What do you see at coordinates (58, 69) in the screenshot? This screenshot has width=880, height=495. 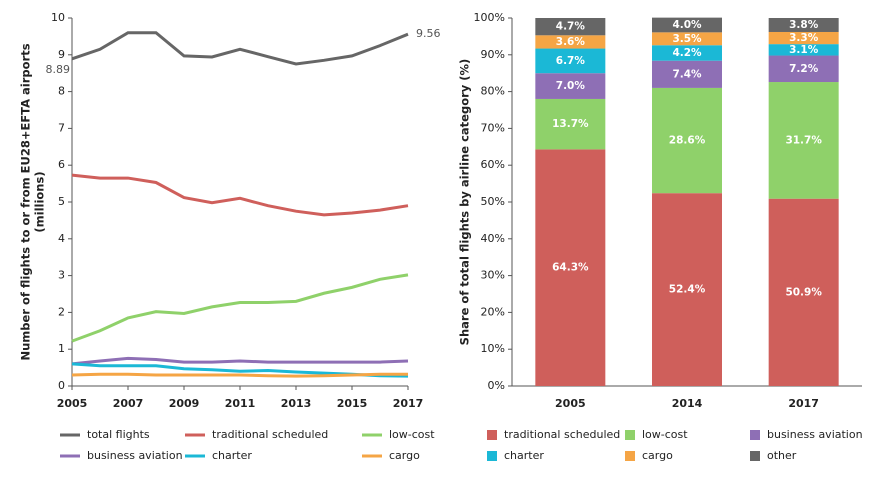 I see `data-label: 8.89` at bounding box center [58, 69].